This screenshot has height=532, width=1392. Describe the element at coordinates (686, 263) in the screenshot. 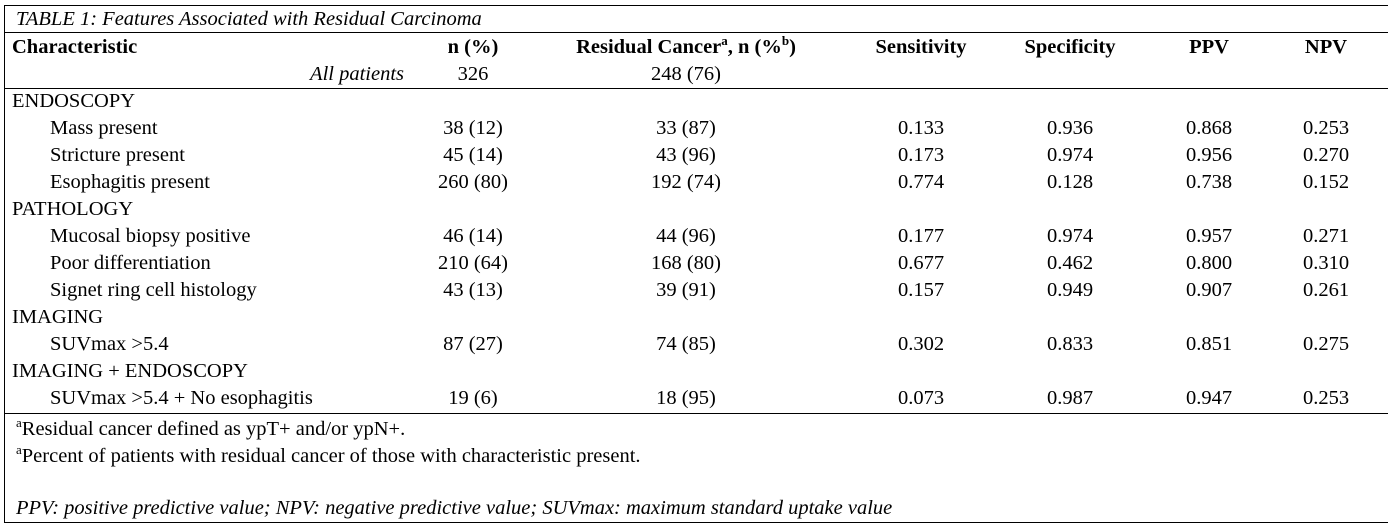

I see `row-residual: 168 (80)` at that location.